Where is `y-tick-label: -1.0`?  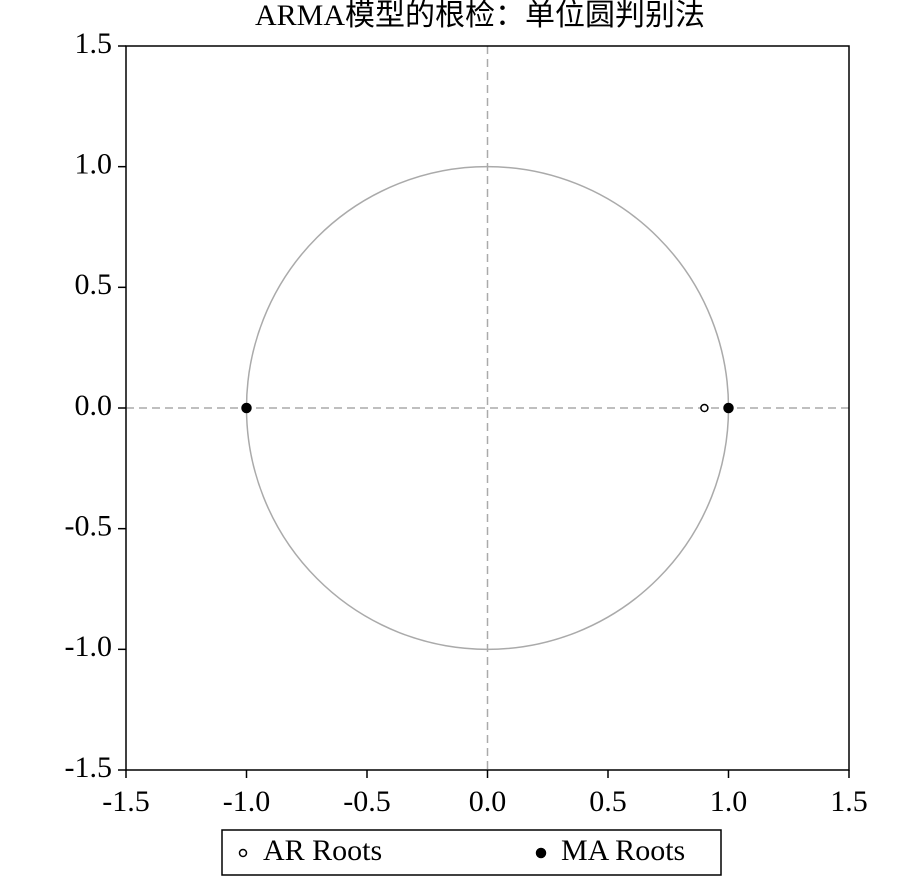
y-tick-label: -1.0 is located at coordinates (89, 646).